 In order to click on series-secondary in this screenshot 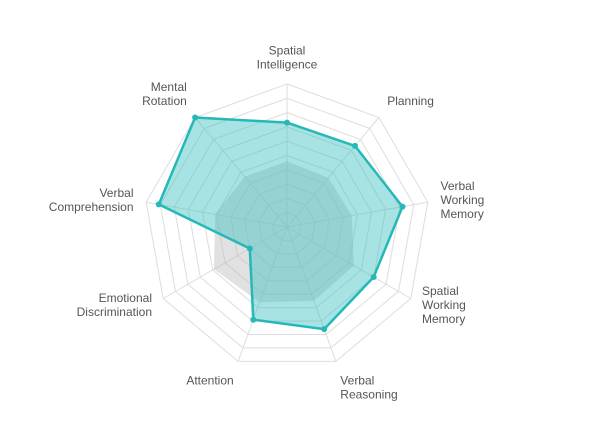, I will do `click(283, 232)`.